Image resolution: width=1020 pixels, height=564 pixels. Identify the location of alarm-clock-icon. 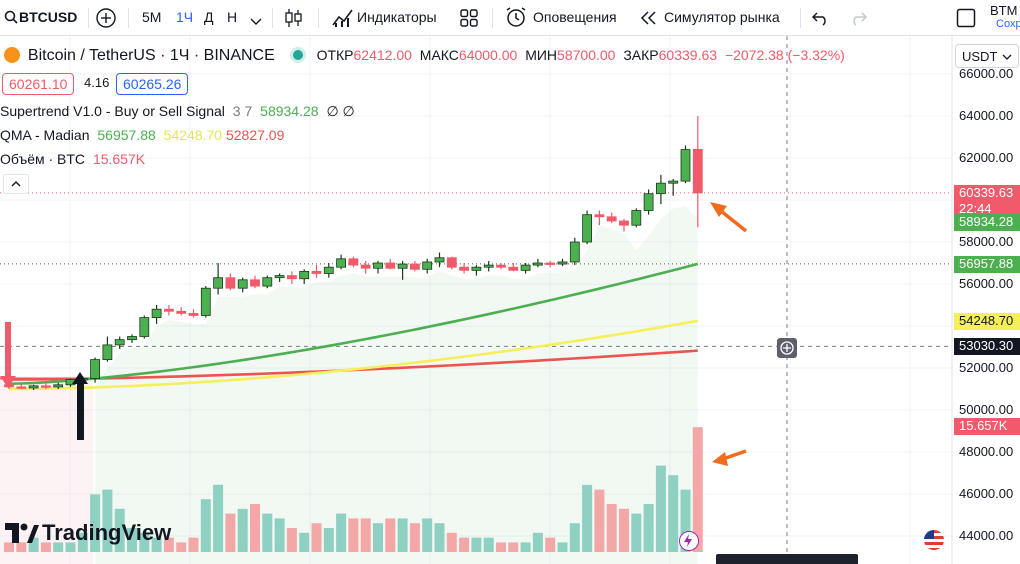
(516, 19).